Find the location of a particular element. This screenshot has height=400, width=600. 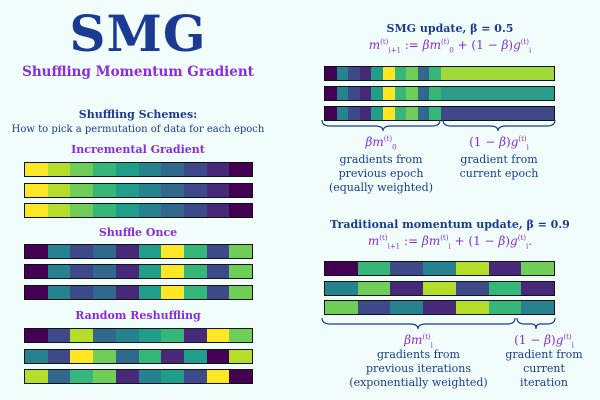

smg-right-caption: gradient from current epoch is located at coordinates (499, 166).